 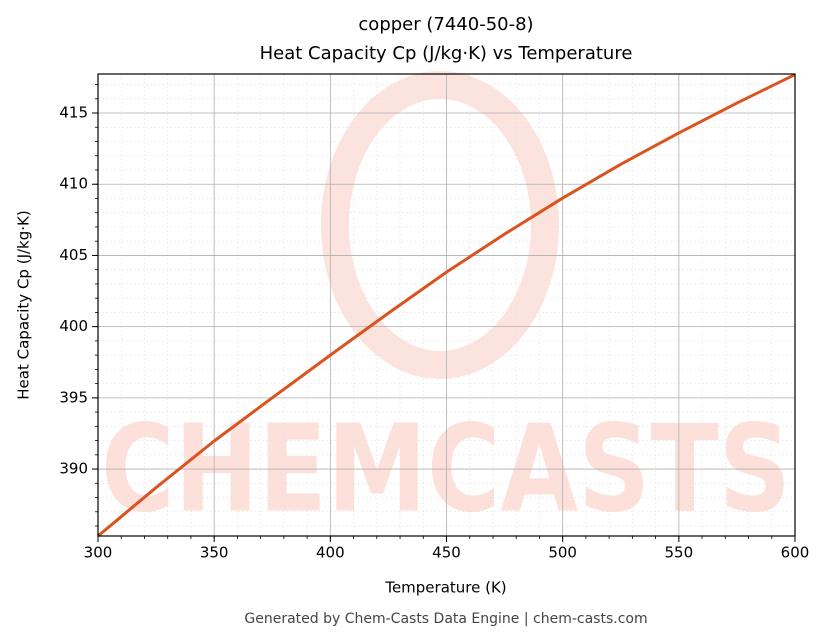 What do you see at coordinates (679, 553) in the screenshot?
I see `x-tick-label: 550` at bounding box center [679, 553].